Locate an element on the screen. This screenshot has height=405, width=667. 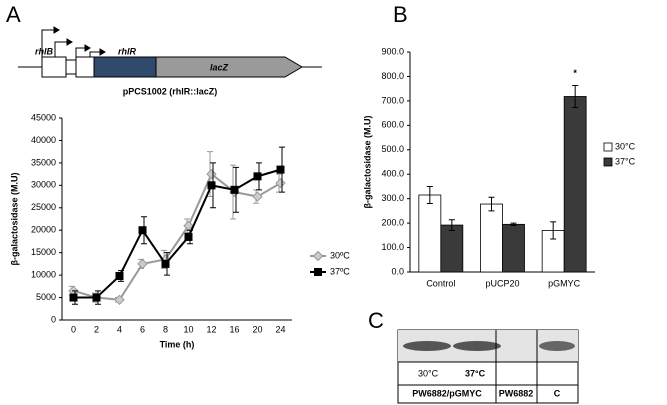
y-tick-label: 0 is located at coordinates (53, 319).